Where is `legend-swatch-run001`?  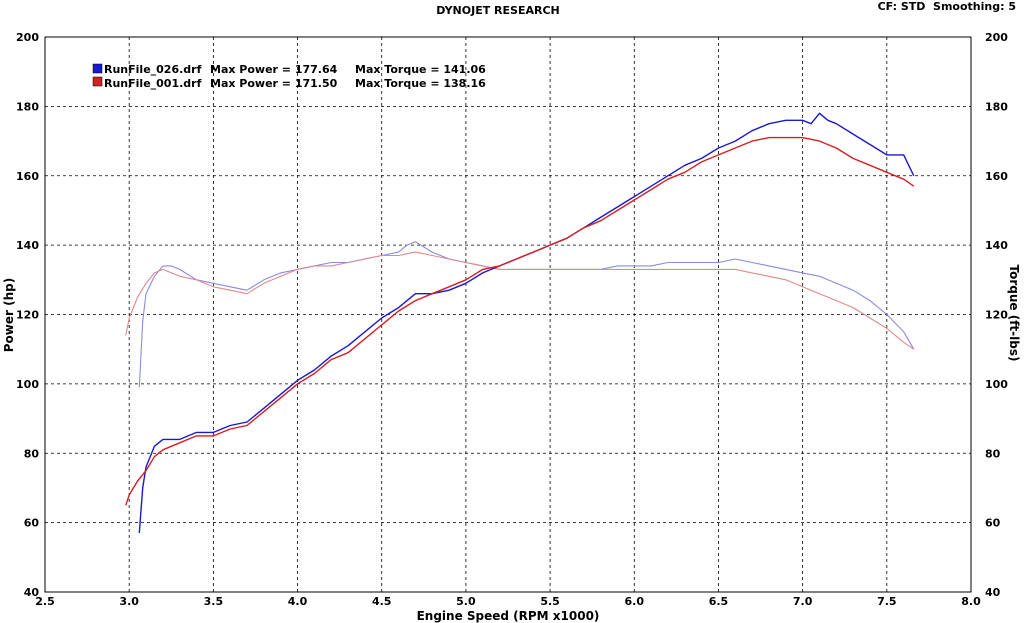
legend-swatch-run001 is located at coordinates (97, 81).